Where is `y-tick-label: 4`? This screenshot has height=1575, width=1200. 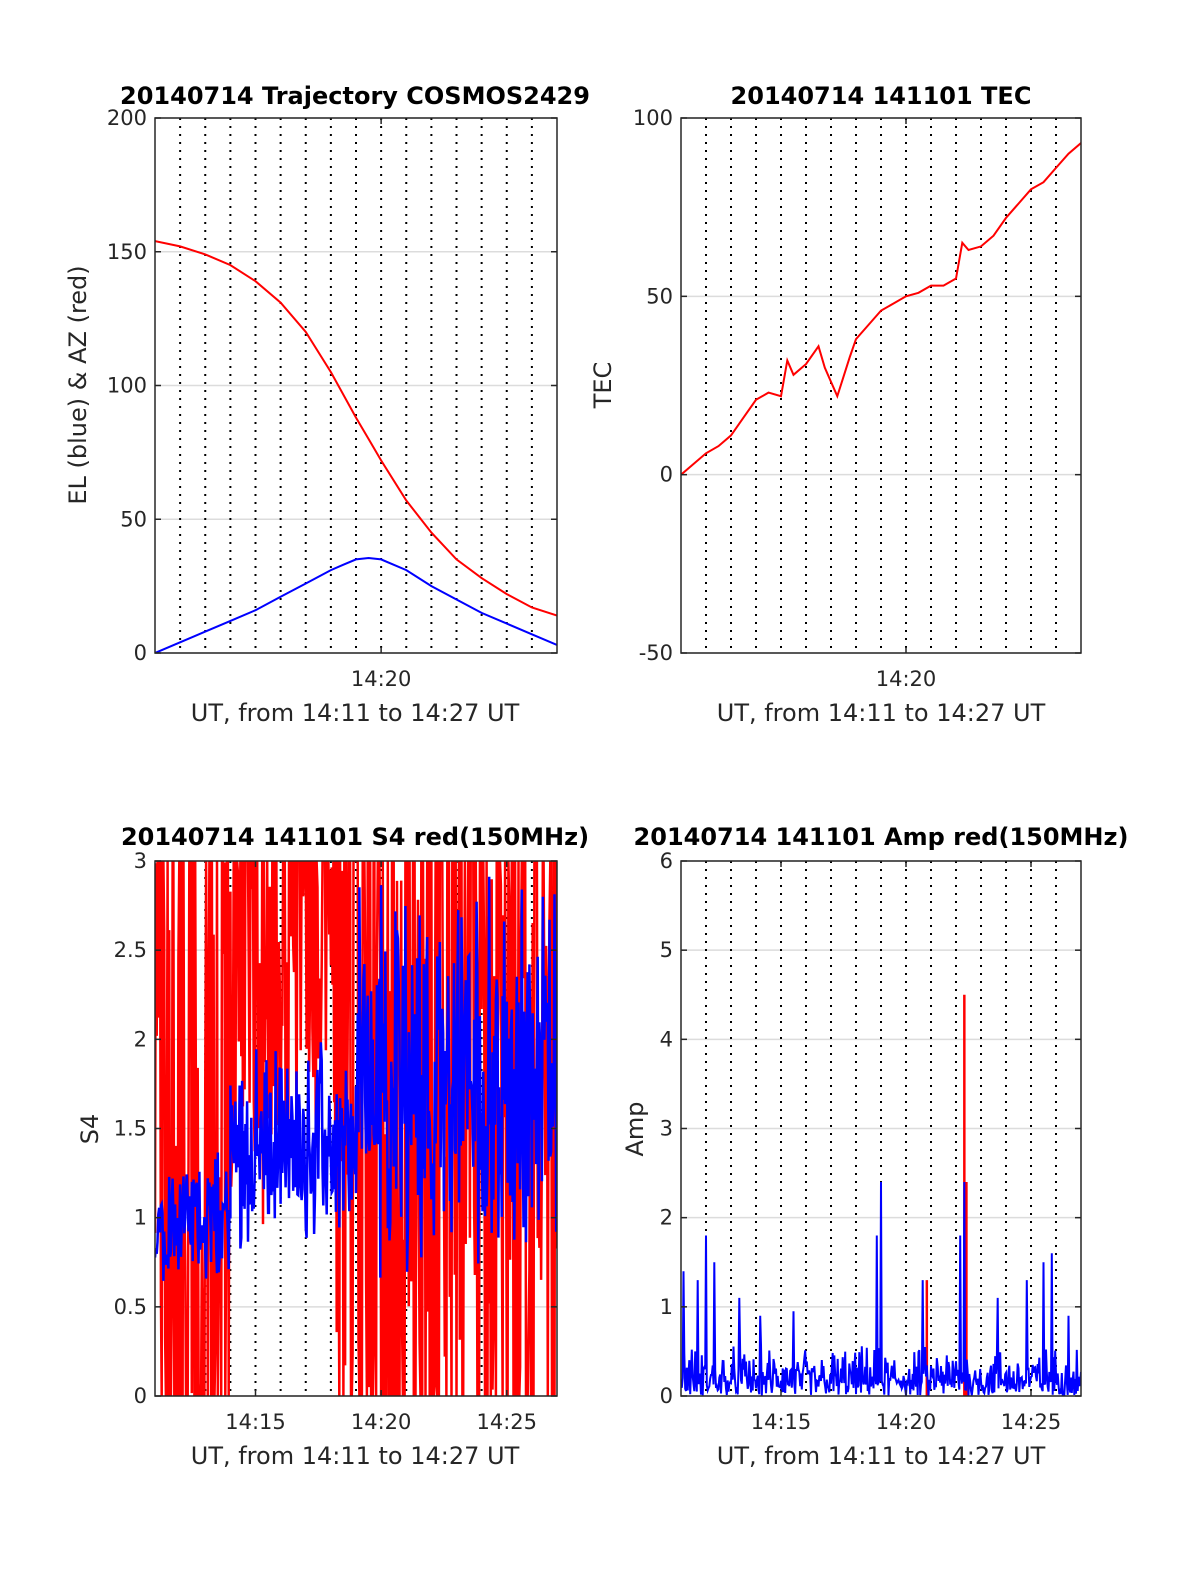 y-tick-label: 4 is located at coordinates (666, 1039).